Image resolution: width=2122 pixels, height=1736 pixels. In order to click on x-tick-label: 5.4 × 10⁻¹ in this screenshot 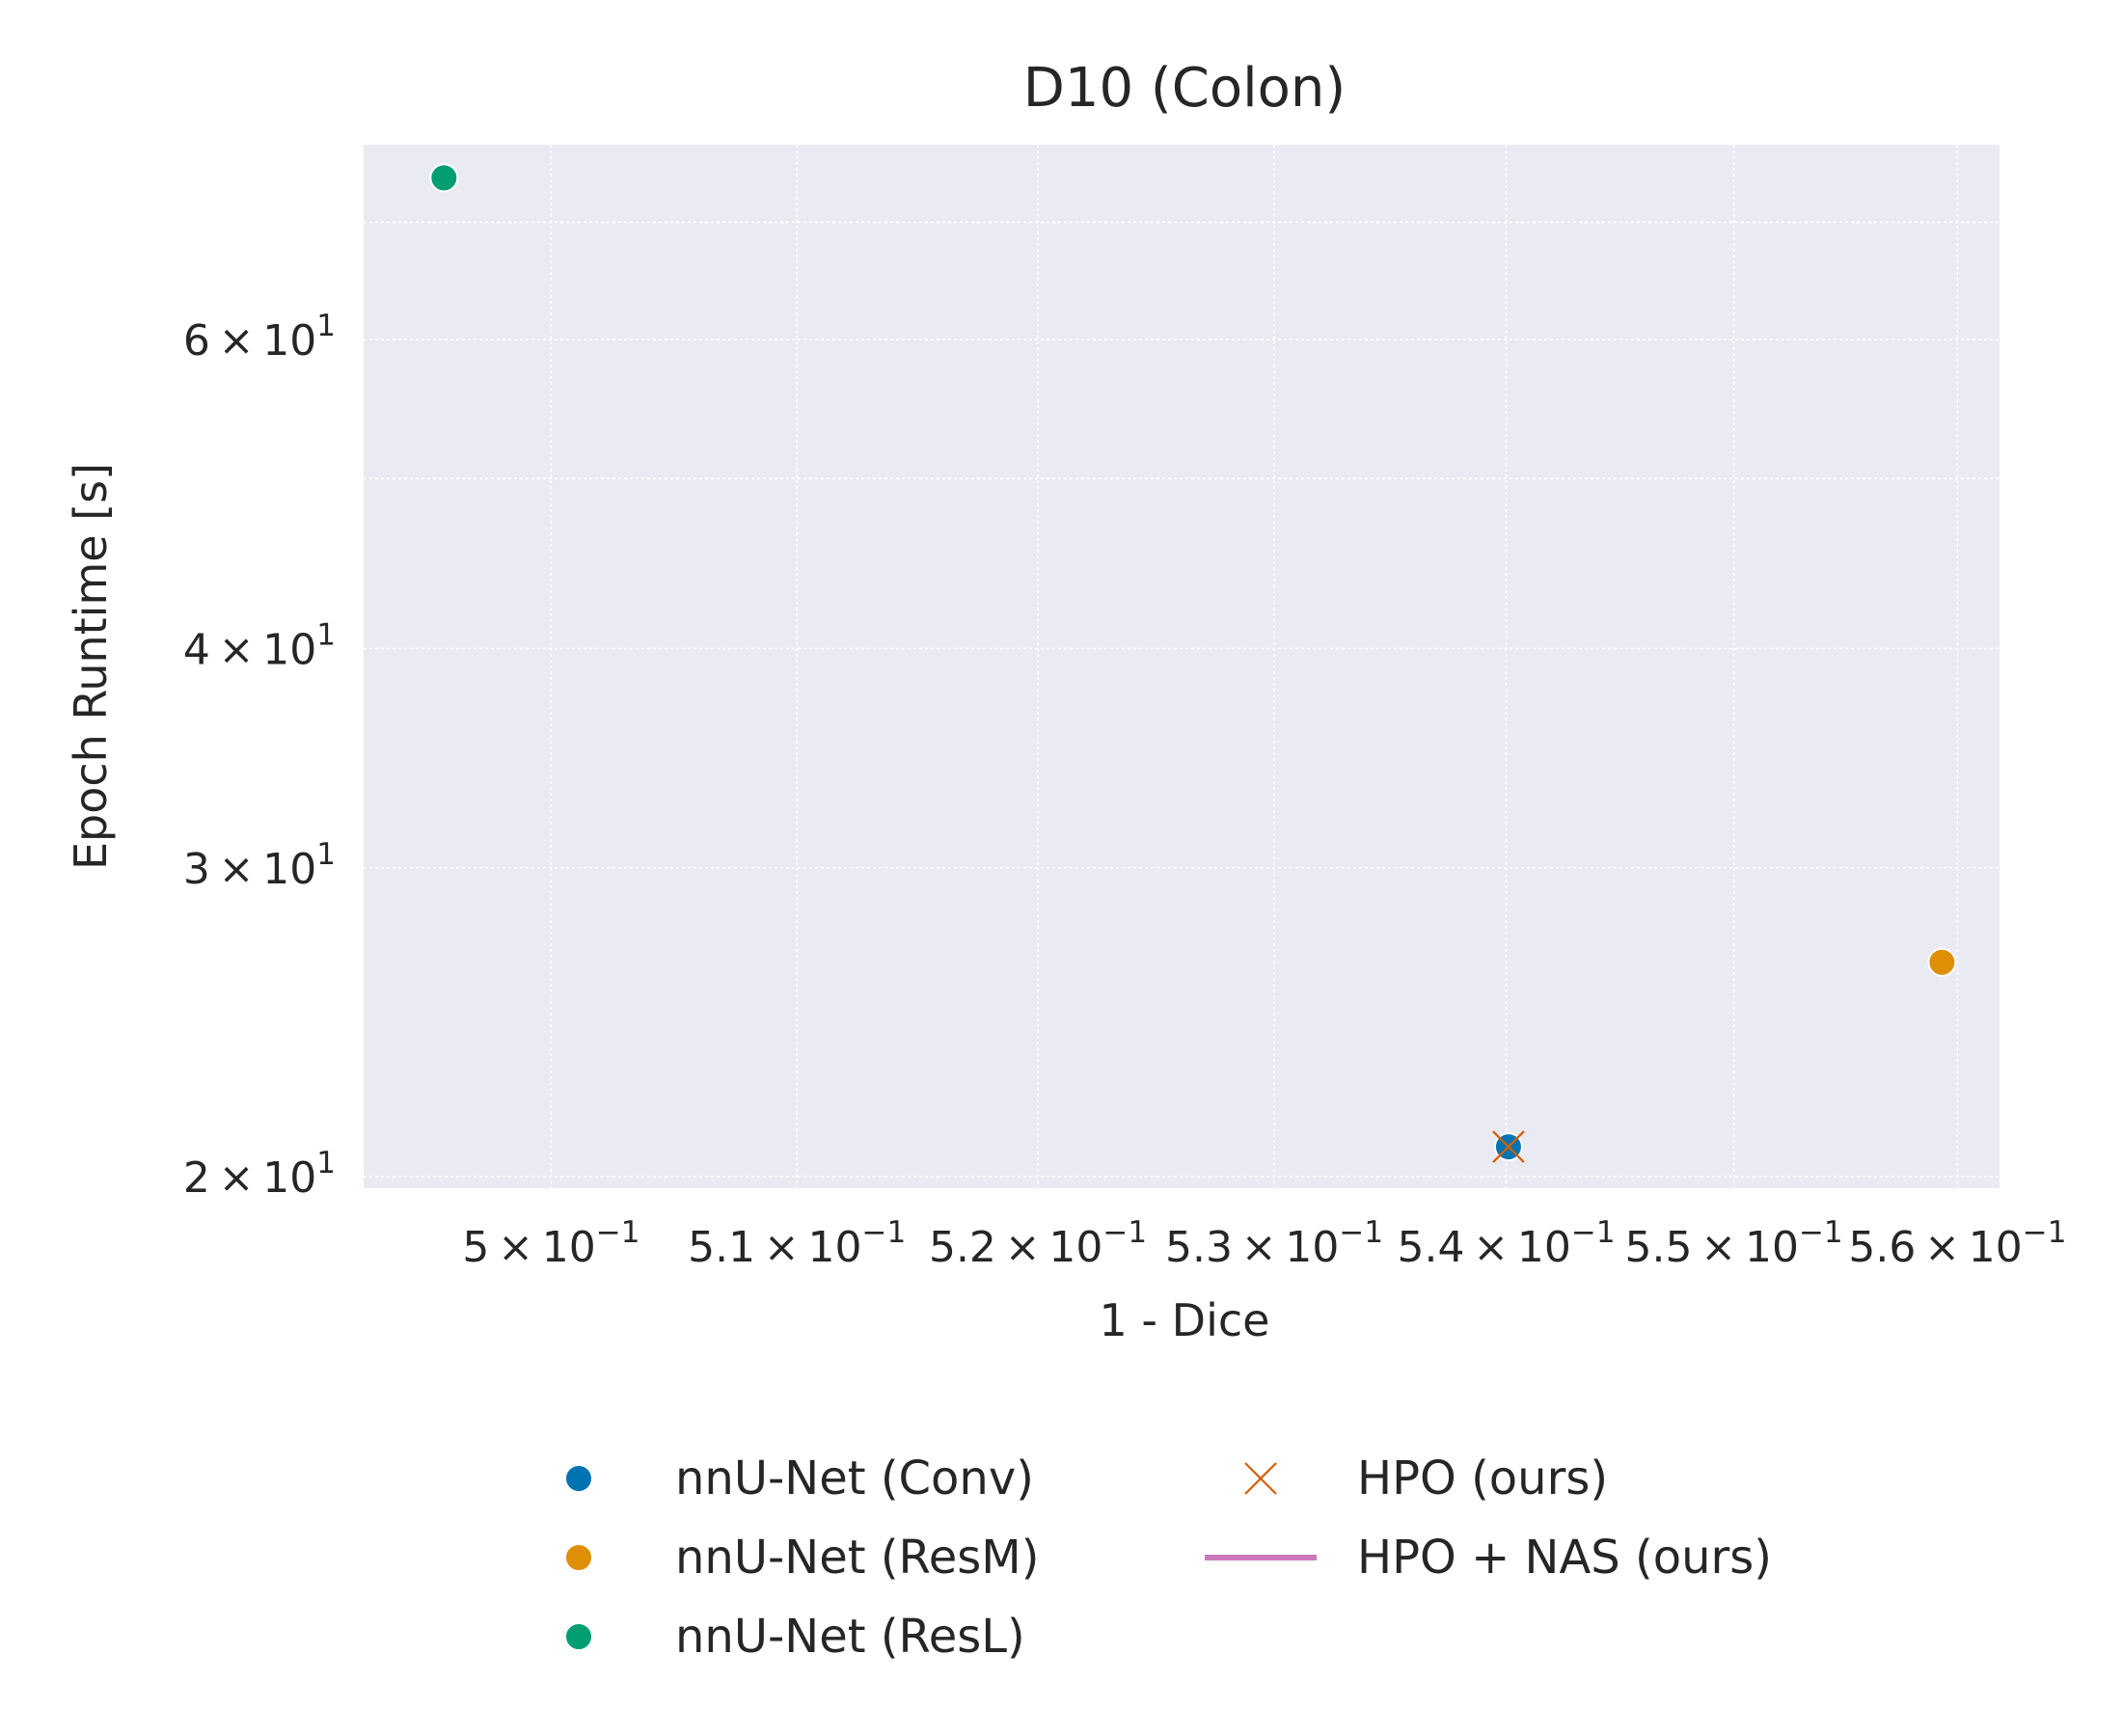, I will do `click(1506, 1244)`.